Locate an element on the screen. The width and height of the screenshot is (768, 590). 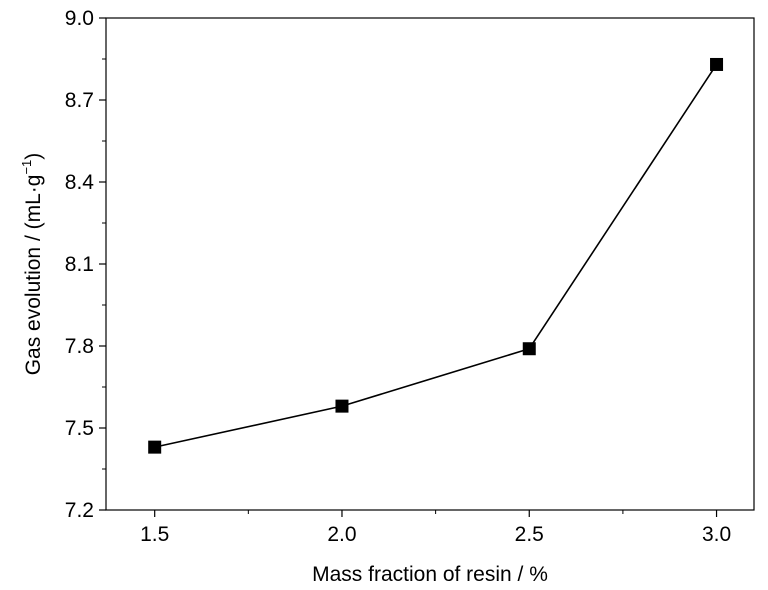
y-tick-label: 7.5 is located at coordinates (79, 428).